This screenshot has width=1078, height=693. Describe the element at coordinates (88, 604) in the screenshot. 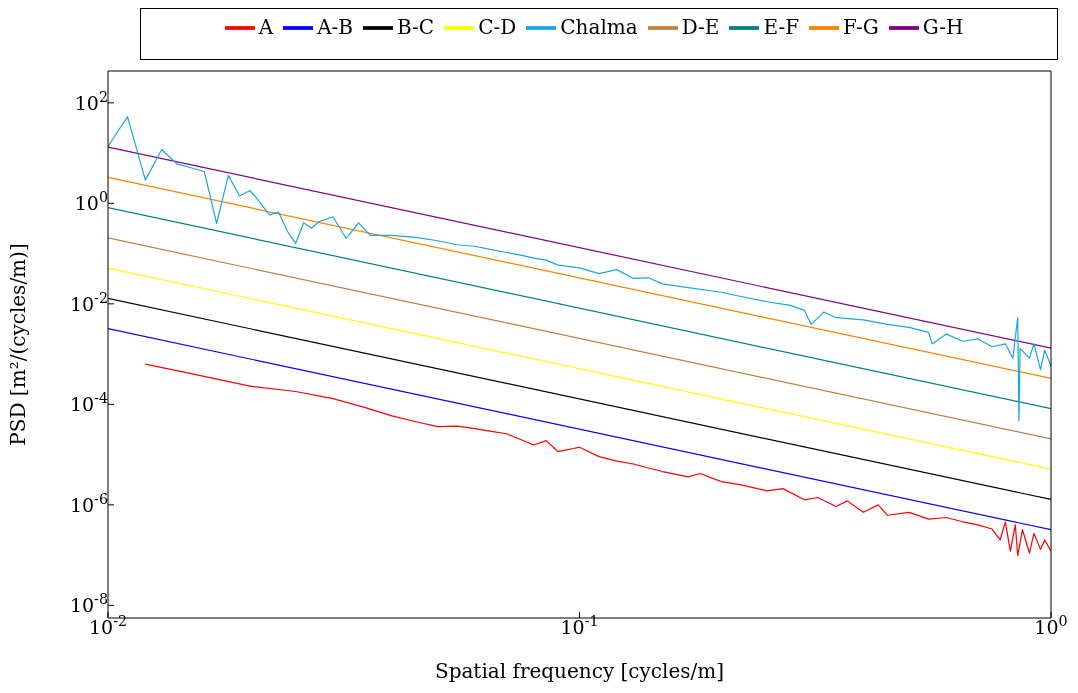

I see `y-tick-label: 10$^{-8}$` at that location.